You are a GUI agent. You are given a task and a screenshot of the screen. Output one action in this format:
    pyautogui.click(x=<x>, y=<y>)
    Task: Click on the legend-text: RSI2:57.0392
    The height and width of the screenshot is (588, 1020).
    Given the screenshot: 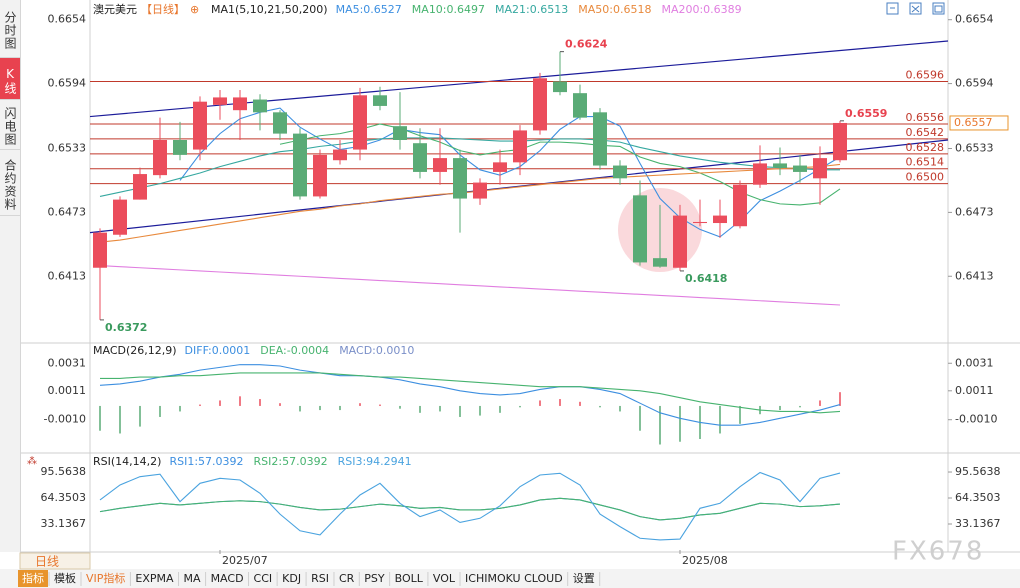 What is the action you would take?
    pyautogui.click(x=291, y=461)
    